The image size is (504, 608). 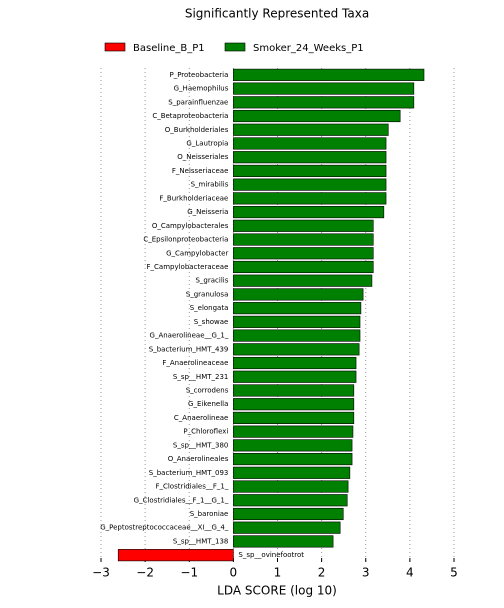 What do you see at coordinates (190, 116) in the screenshot?
I see `bar-label: C_Betaproteobacteria` at bounding box center [190, 116].